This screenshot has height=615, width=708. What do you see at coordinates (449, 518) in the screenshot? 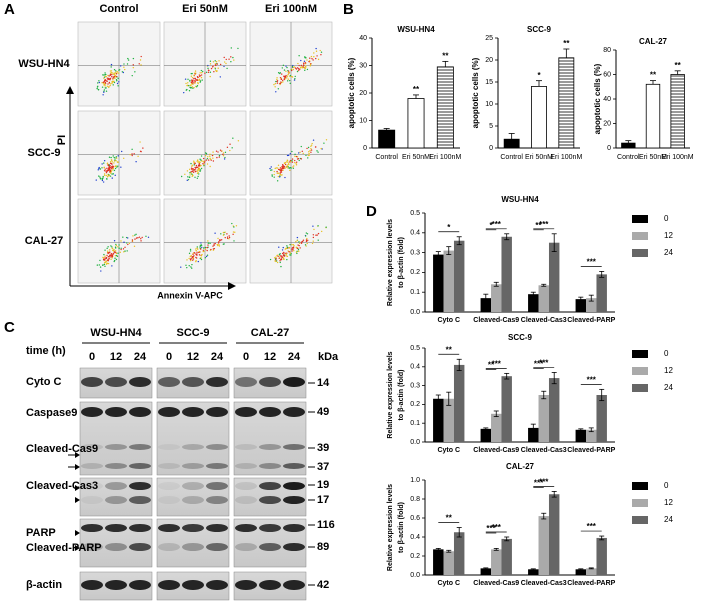
I see `significance-label: **` at bounding box center [449, 518].